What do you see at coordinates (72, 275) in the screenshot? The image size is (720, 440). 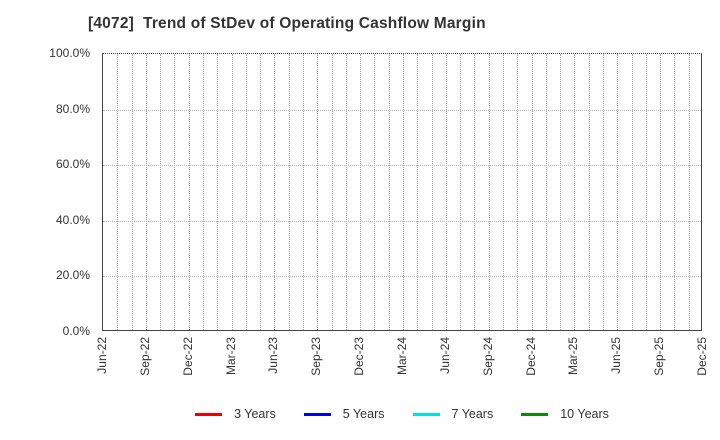 I see `y-tick-label: 20.0%` at bounding box center [72, 275].